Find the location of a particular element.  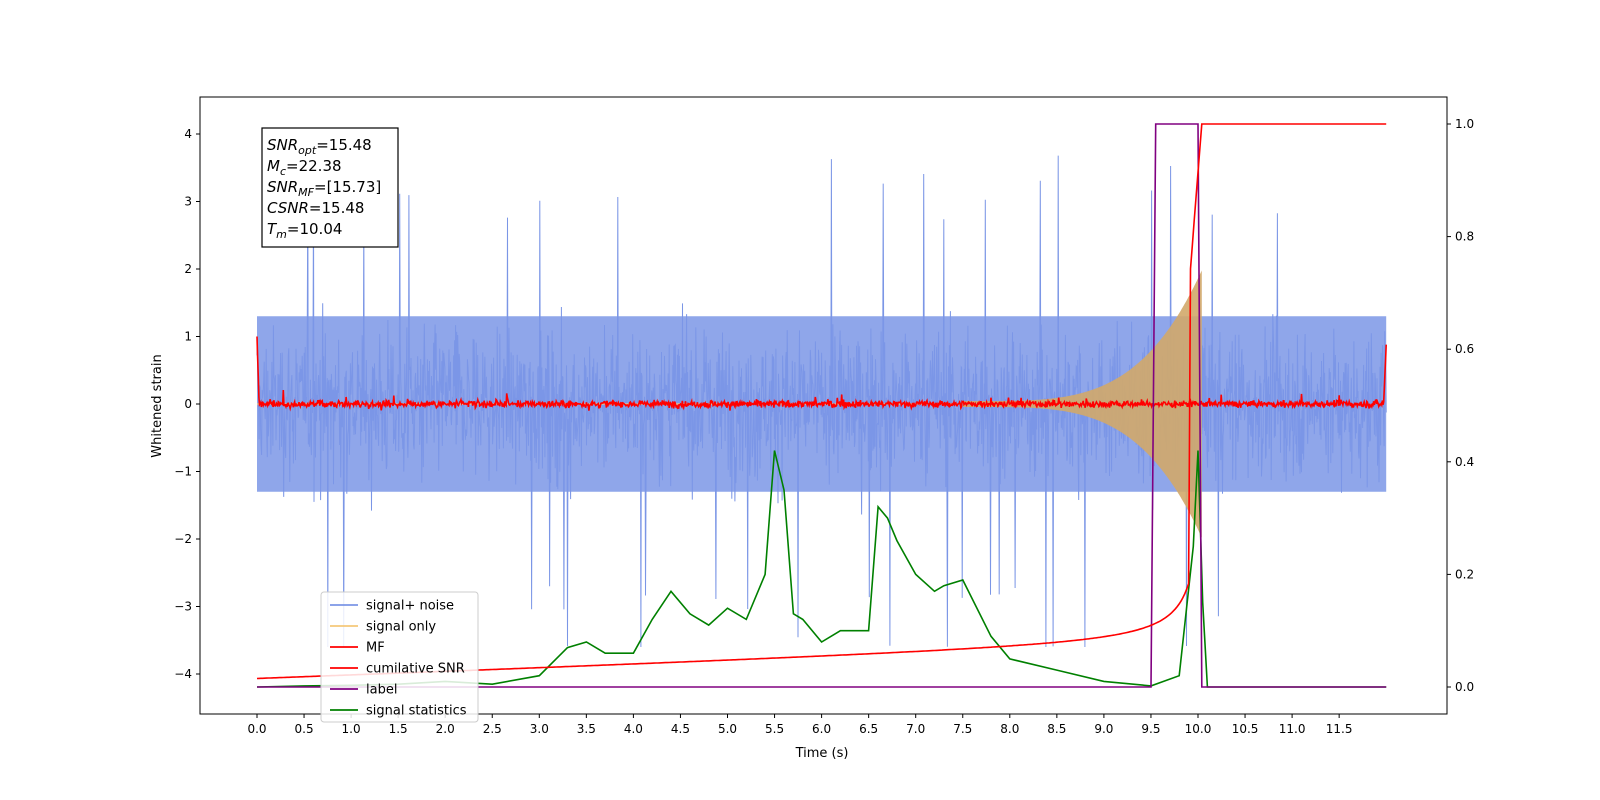

y-right-tick-label: 0.8 is located at coordinates (1464, 237).